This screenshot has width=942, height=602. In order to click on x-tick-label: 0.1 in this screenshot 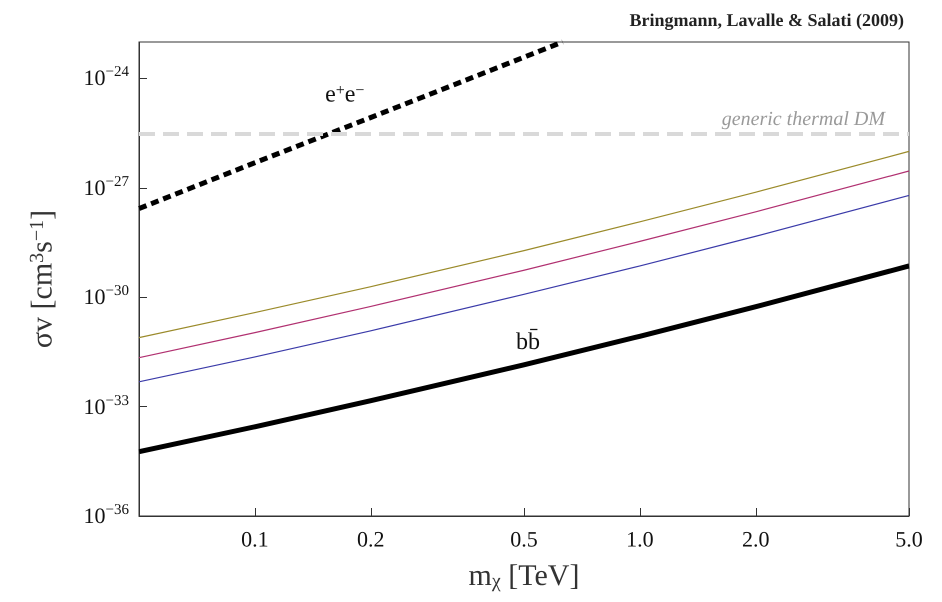, I will do `click(255, 539)`.